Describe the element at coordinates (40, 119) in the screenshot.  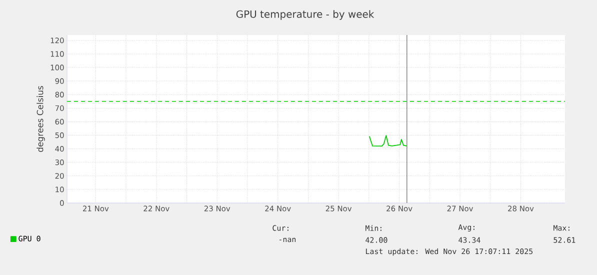
I see `y-axis-title: degrees Celsius` at that location.